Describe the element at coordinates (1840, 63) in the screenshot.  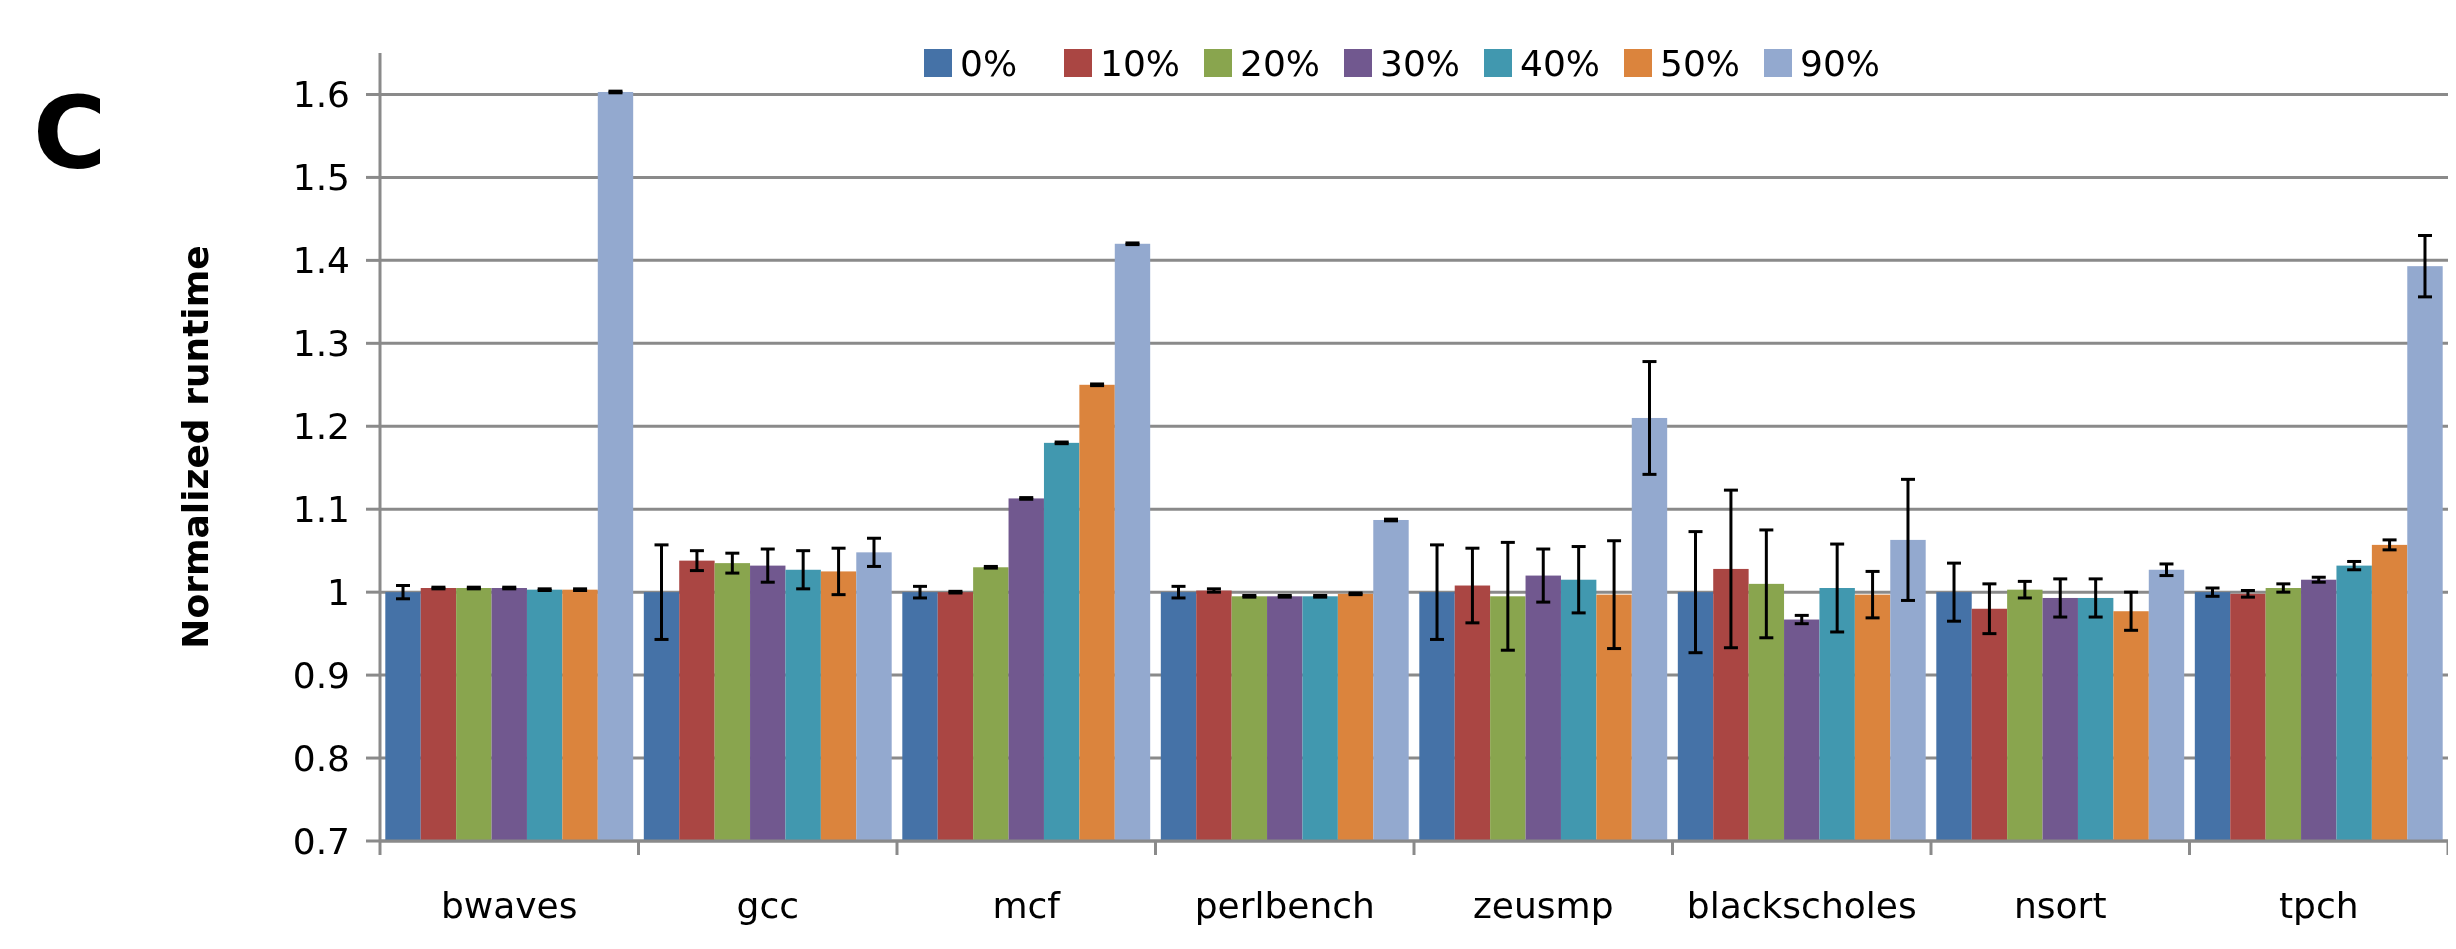
I see `legend-label: 90%` at that location.